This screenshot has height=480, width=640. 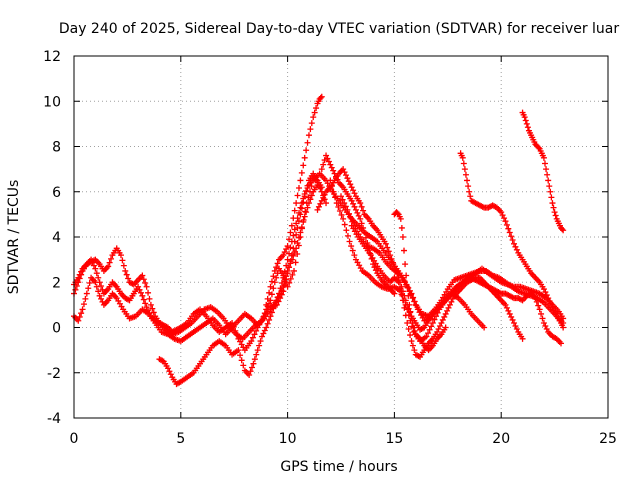 I want to click on y-tick-label: 10, so click(x=52, y=102).